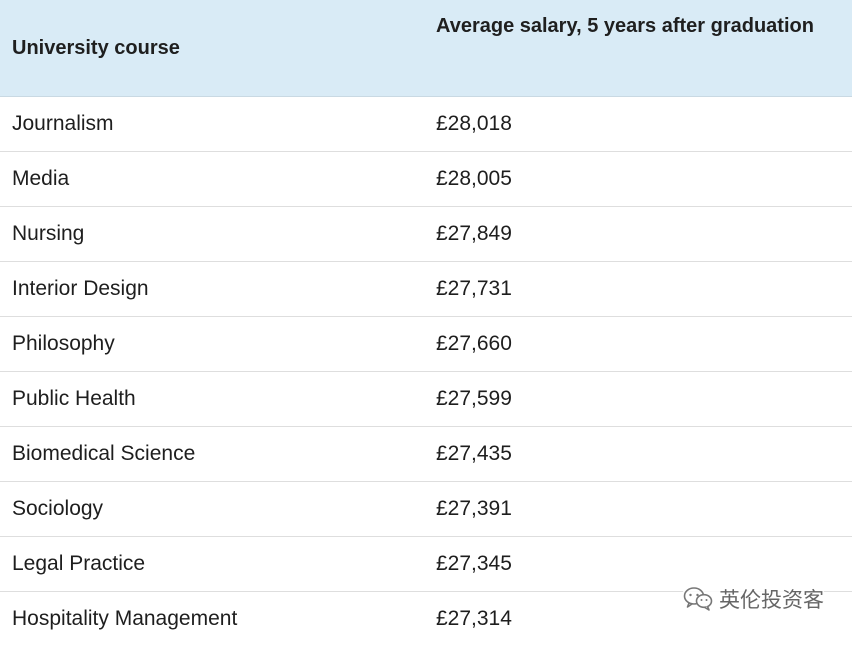 The width and height of the screenshot is (852, 646). Describe the element at coordinates (638, 234) in the screenshot. I see `salary-cell: £27,849` at that location.